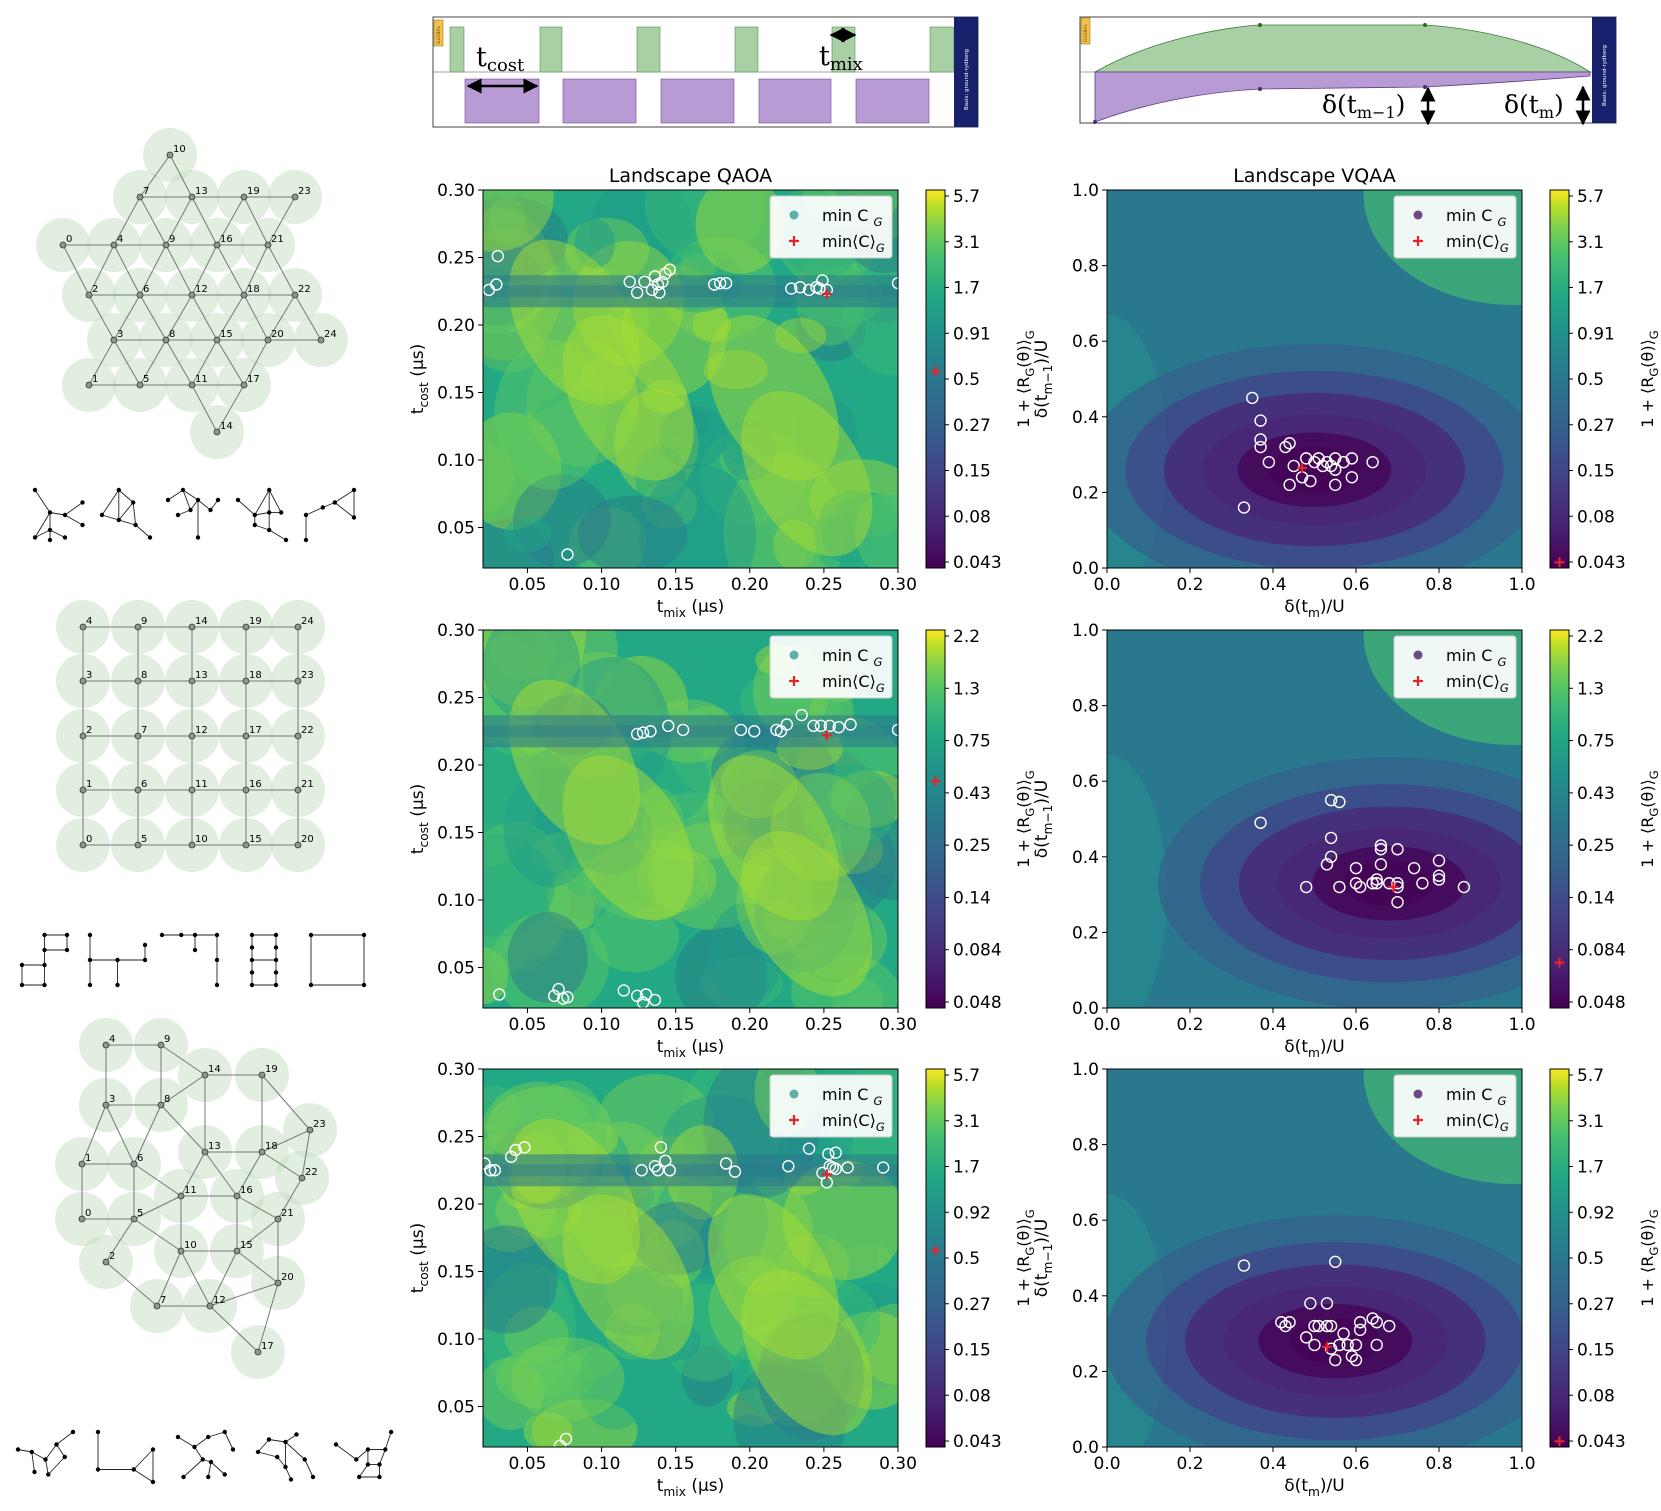 The height and width of the screenshot is (1511, 1661). I want to click on subgraph, so click(126, 513).